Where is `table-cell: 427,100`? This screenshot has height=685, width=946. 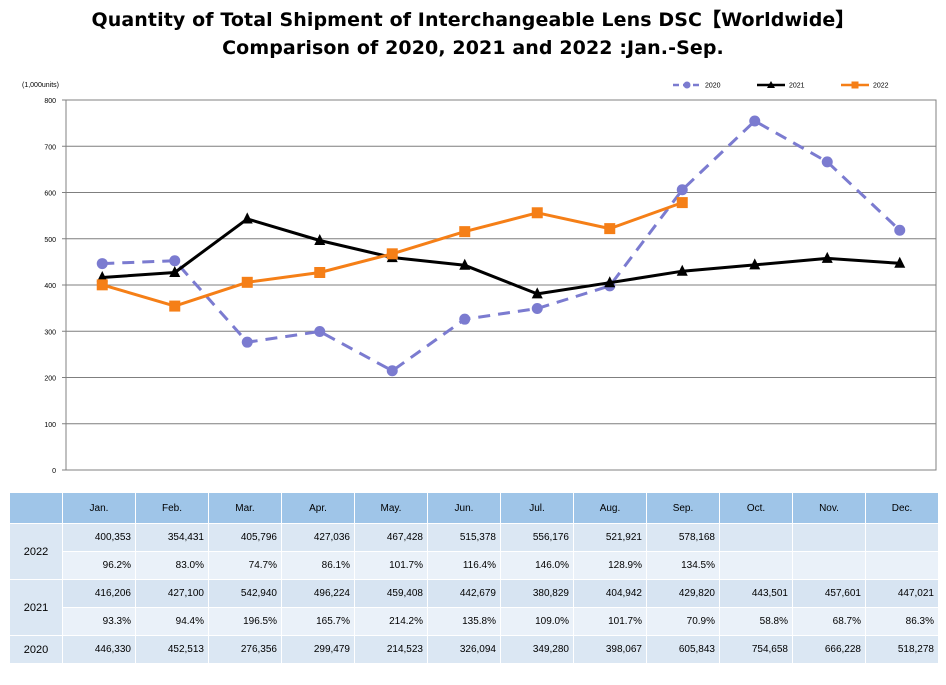
table-cell: 427,100 is located at coordinates (172, 593).